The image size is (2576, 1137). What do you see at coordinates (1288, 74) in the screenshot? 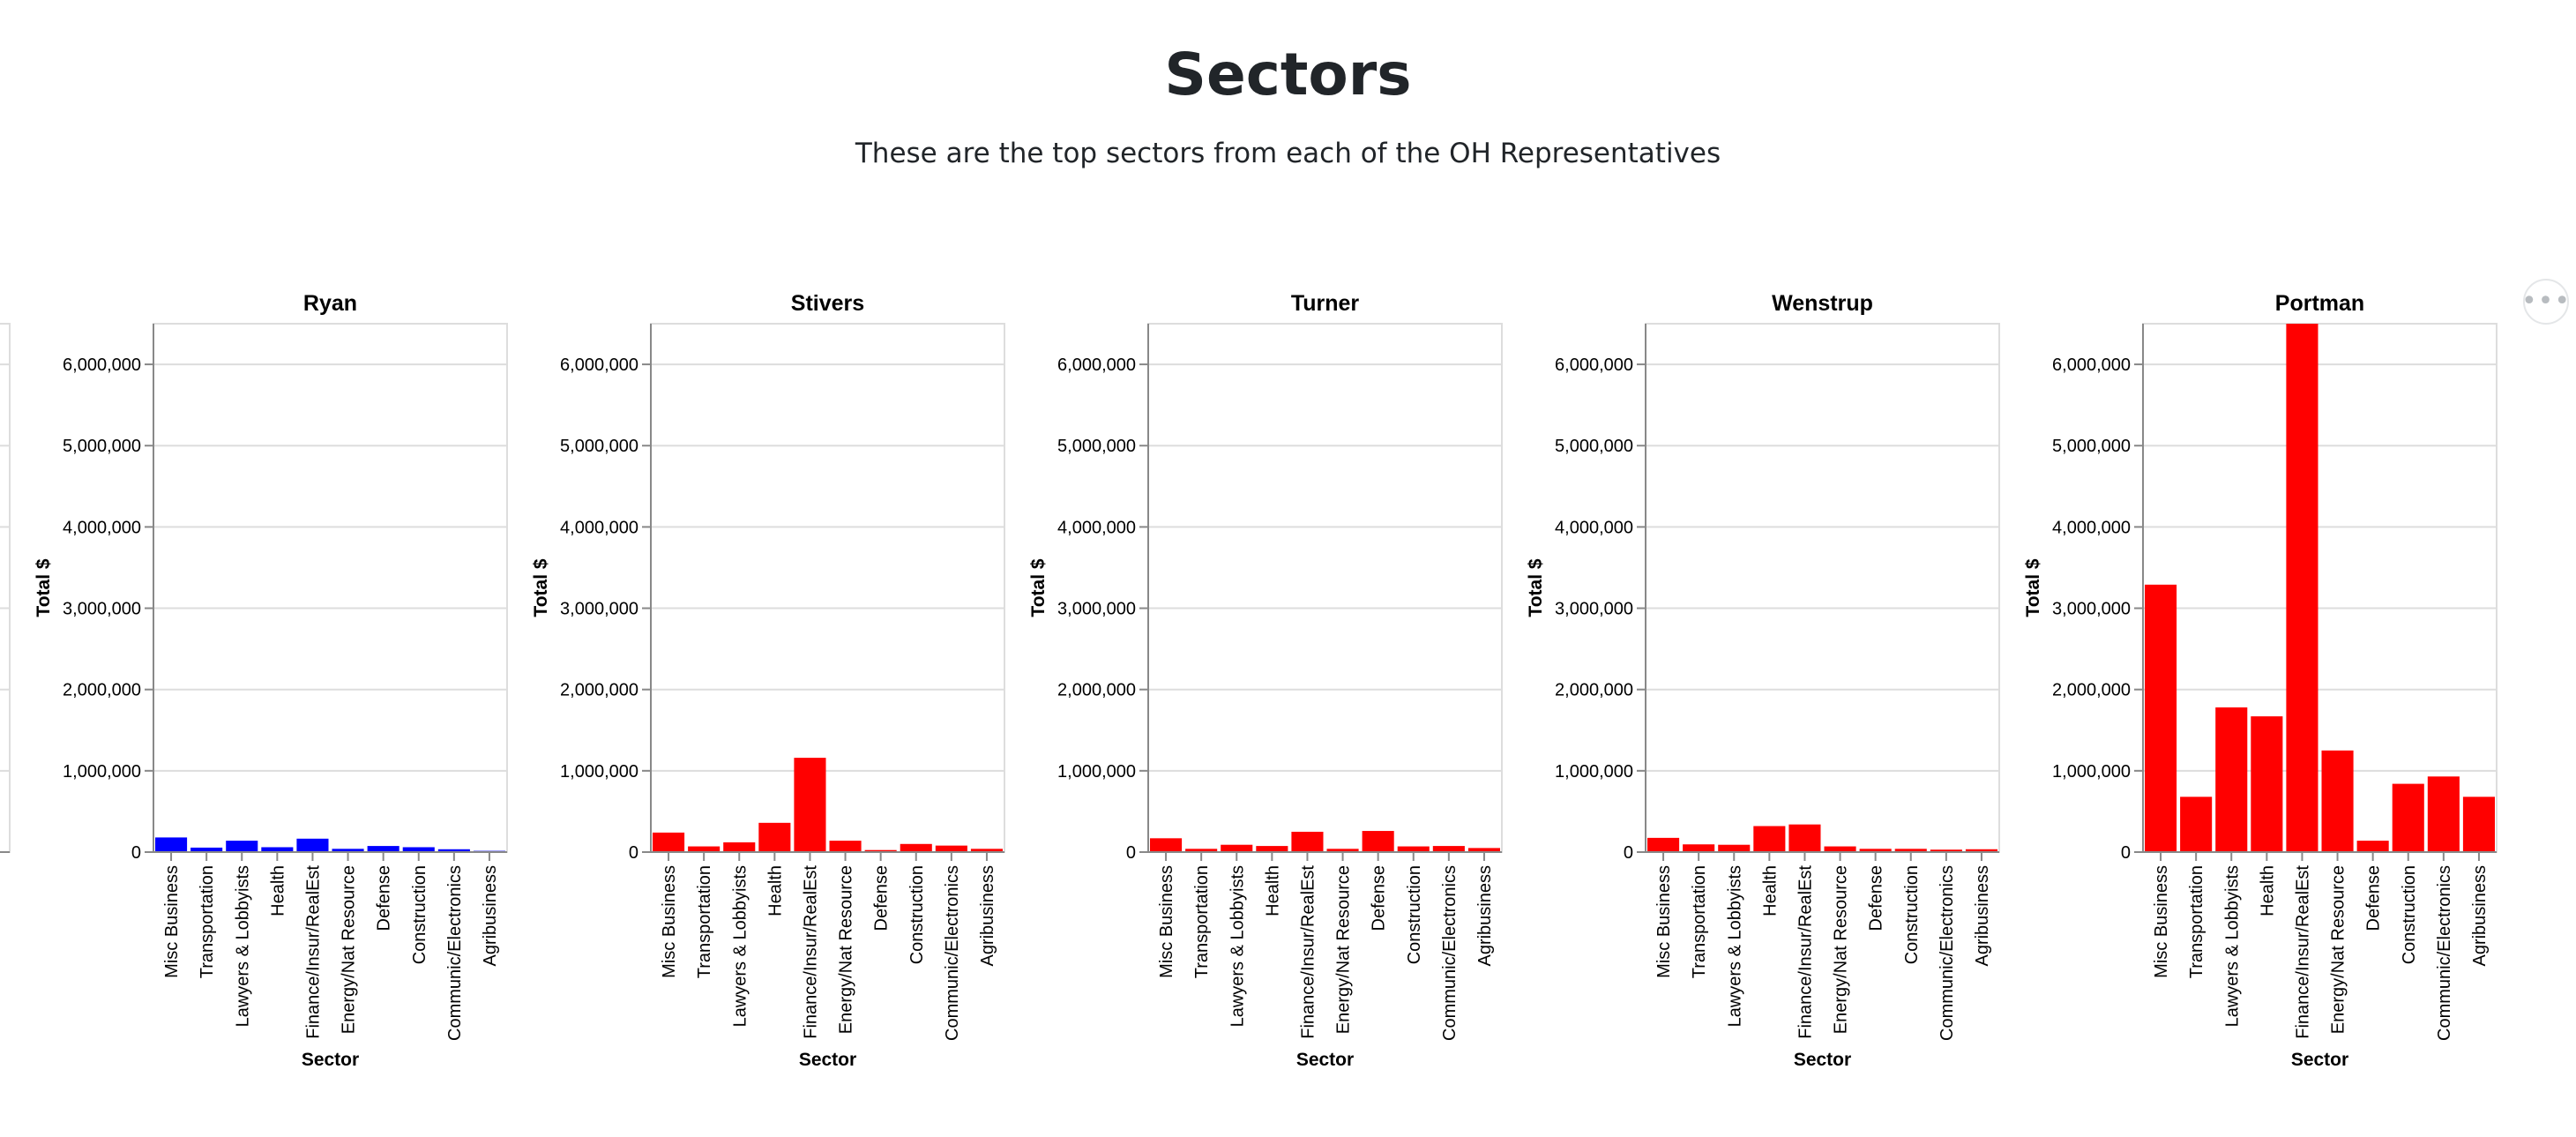
I see `page-title: Sectors` at bounding box center [1288, 74].